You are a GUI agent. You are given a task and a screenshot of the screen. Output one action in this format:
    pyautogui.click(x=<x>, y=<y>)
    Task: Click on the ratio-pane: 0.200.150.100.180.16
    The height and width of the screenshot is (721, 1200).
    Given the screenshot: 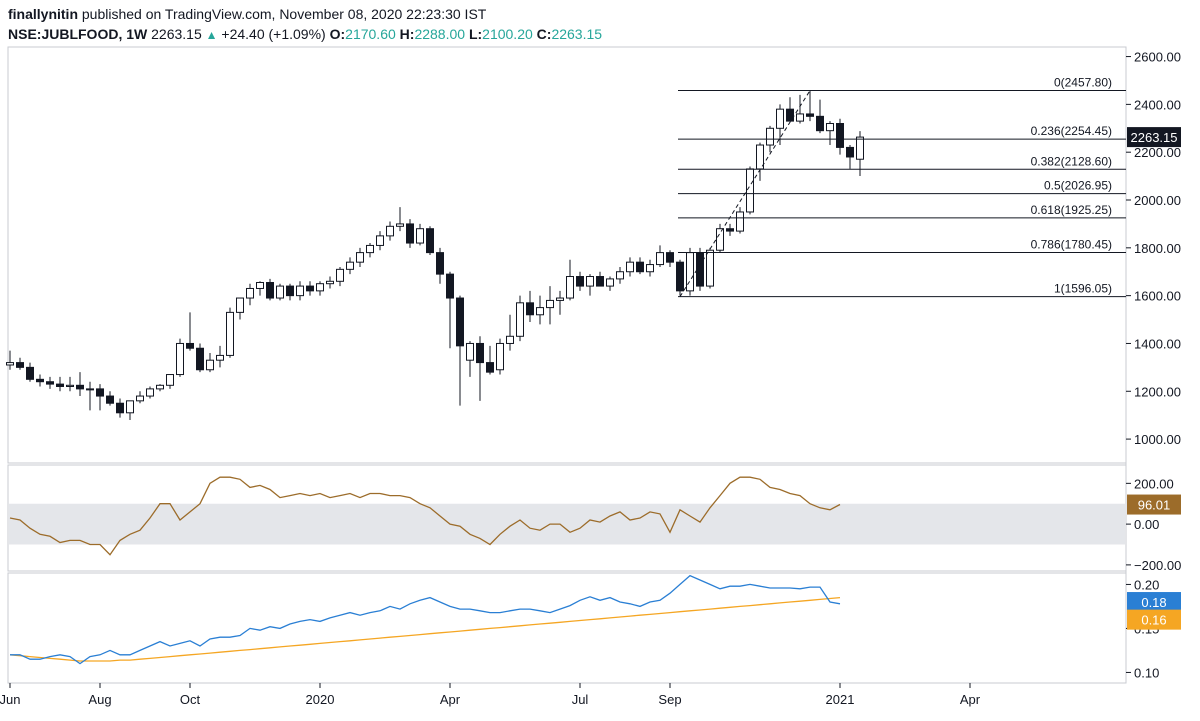 What is the action you would take?
    pyautogui.click(x=595, y=627)
    